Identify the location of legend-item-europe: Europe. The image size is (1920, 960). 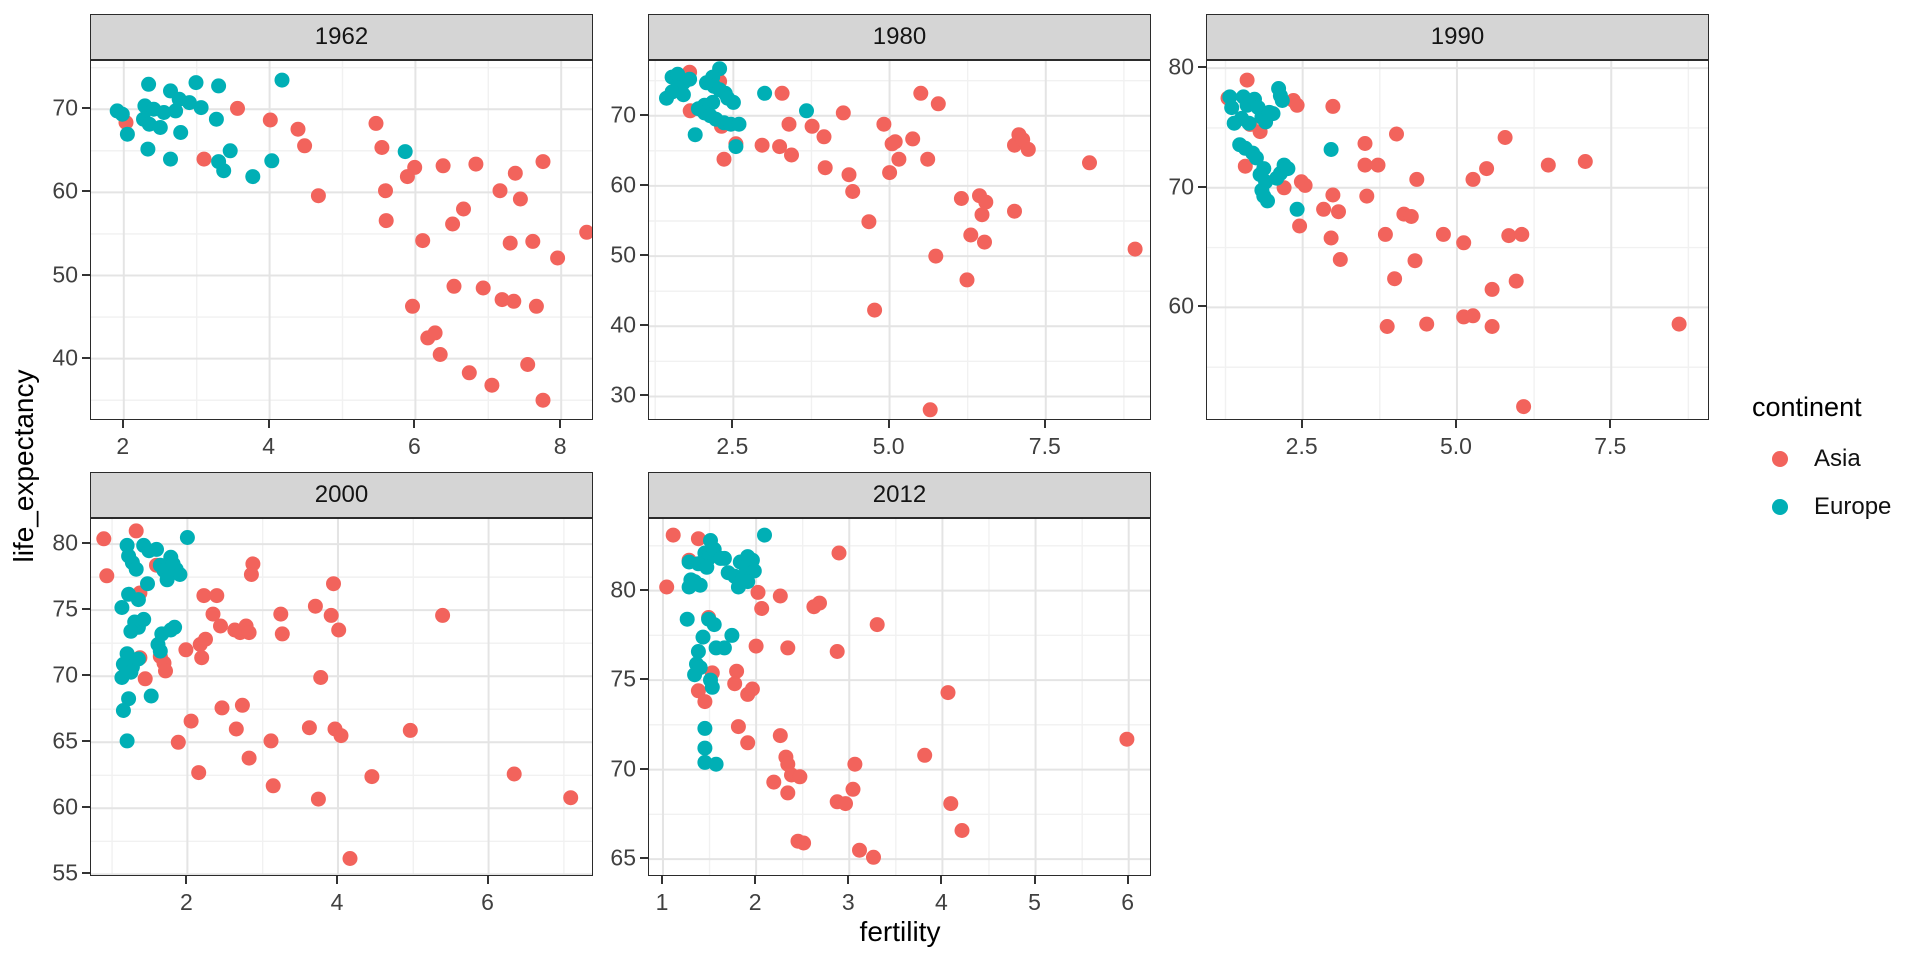
(1819, 507).